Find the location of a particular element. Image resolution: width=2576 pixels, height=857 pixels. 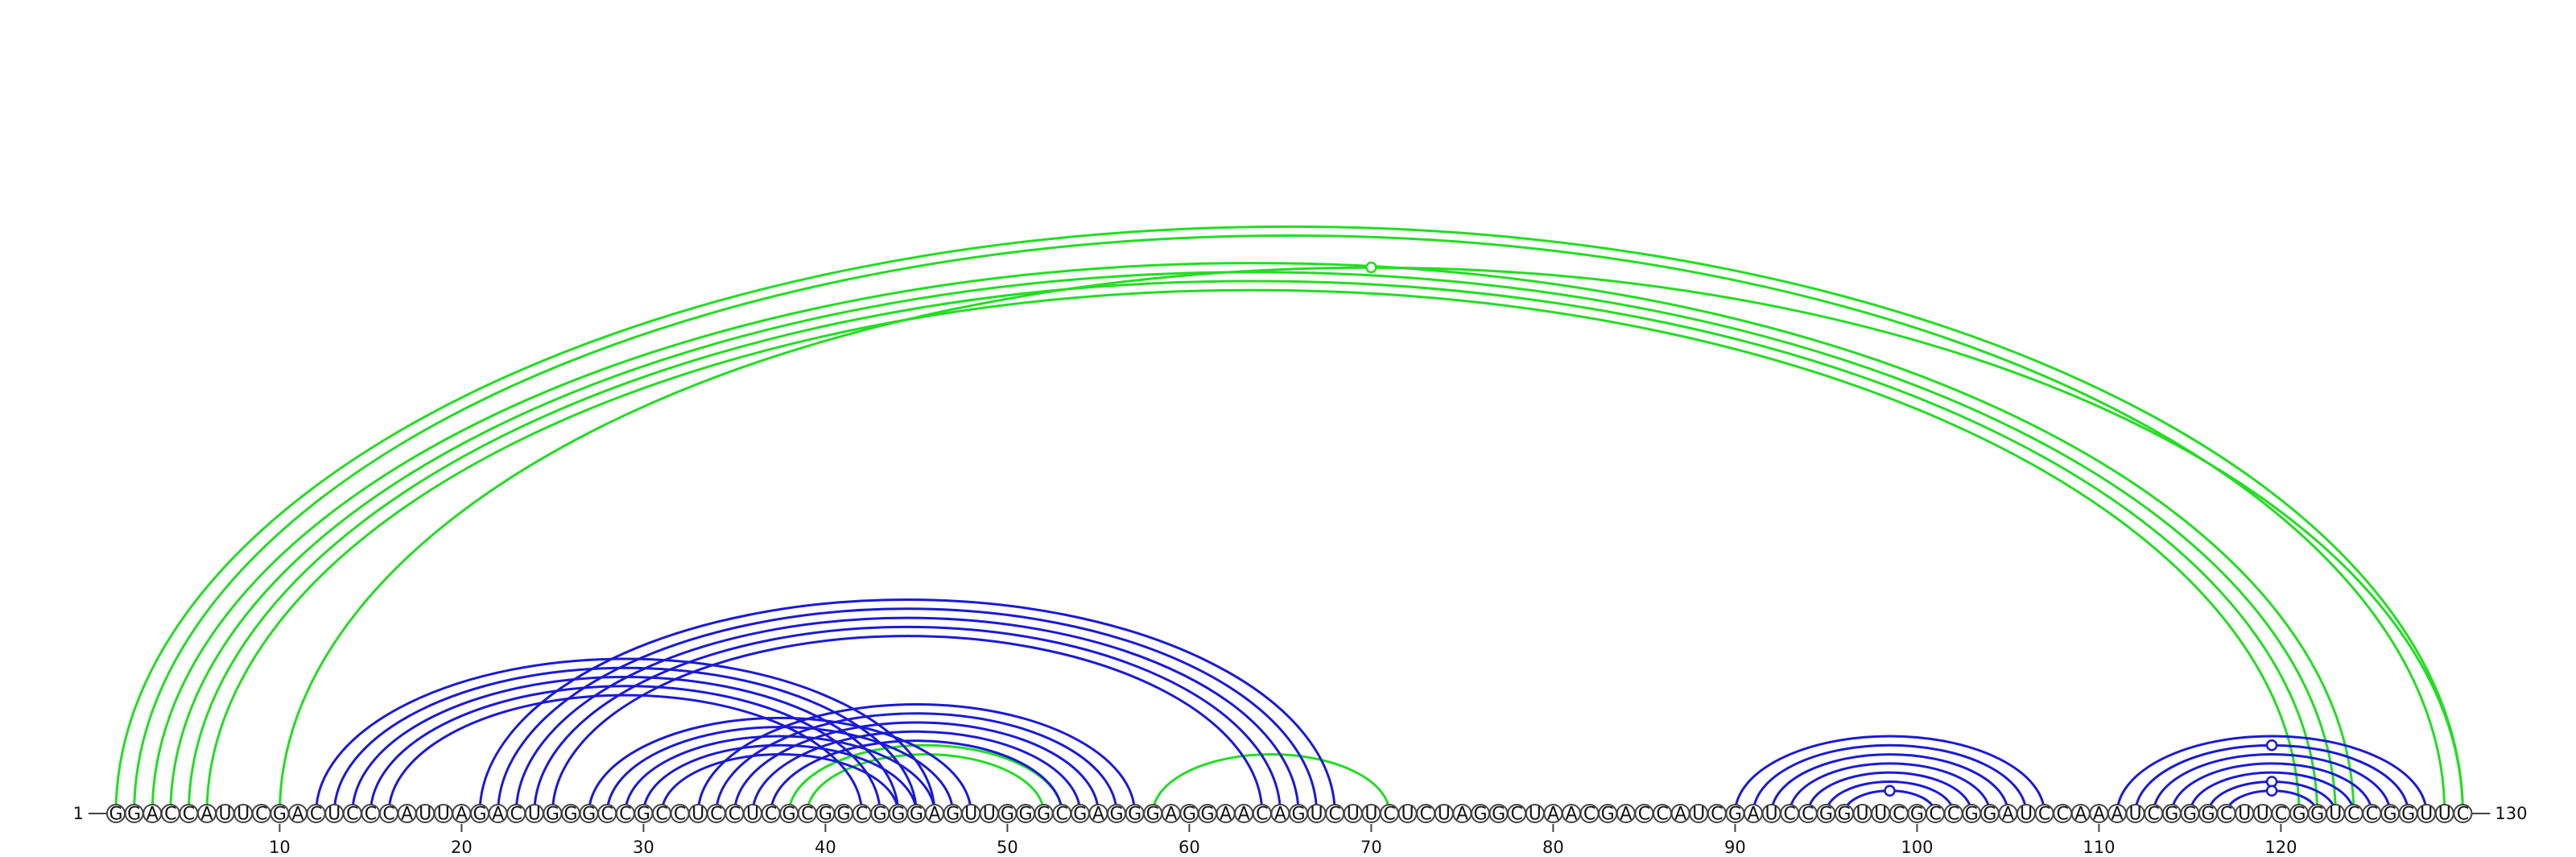

nucleotide-129: U is located at coordinates (2444, 814).